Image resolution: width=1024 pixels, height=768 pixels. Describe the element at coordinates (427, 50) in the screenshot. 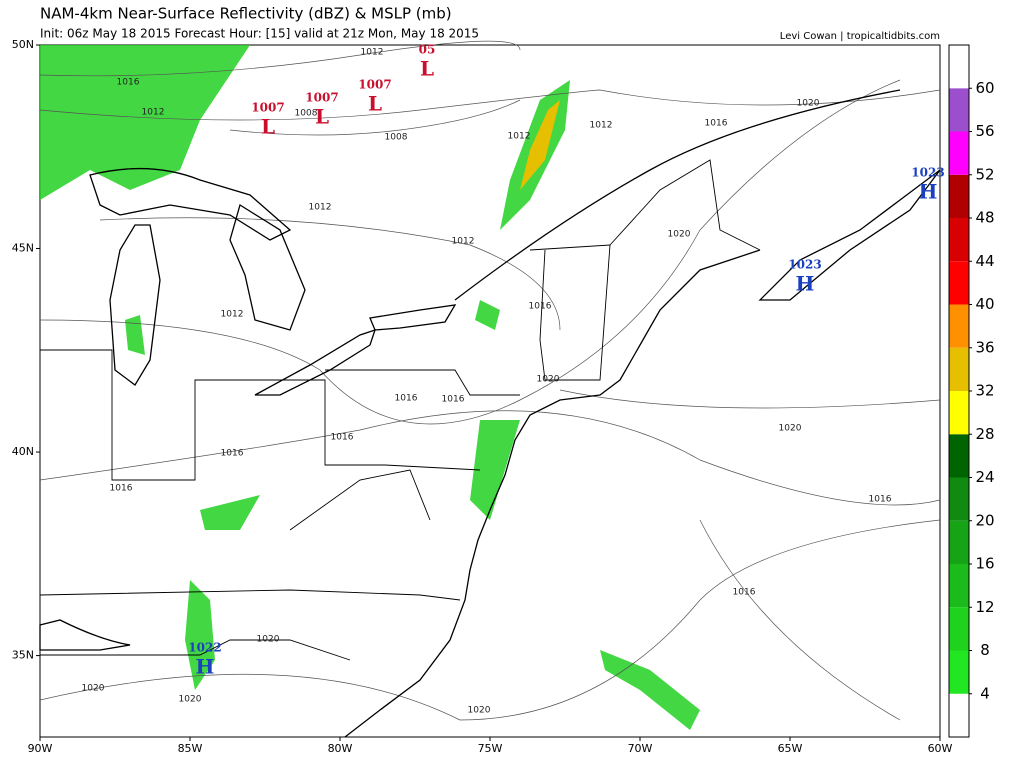

I see `center-pressure: 05` at that location.